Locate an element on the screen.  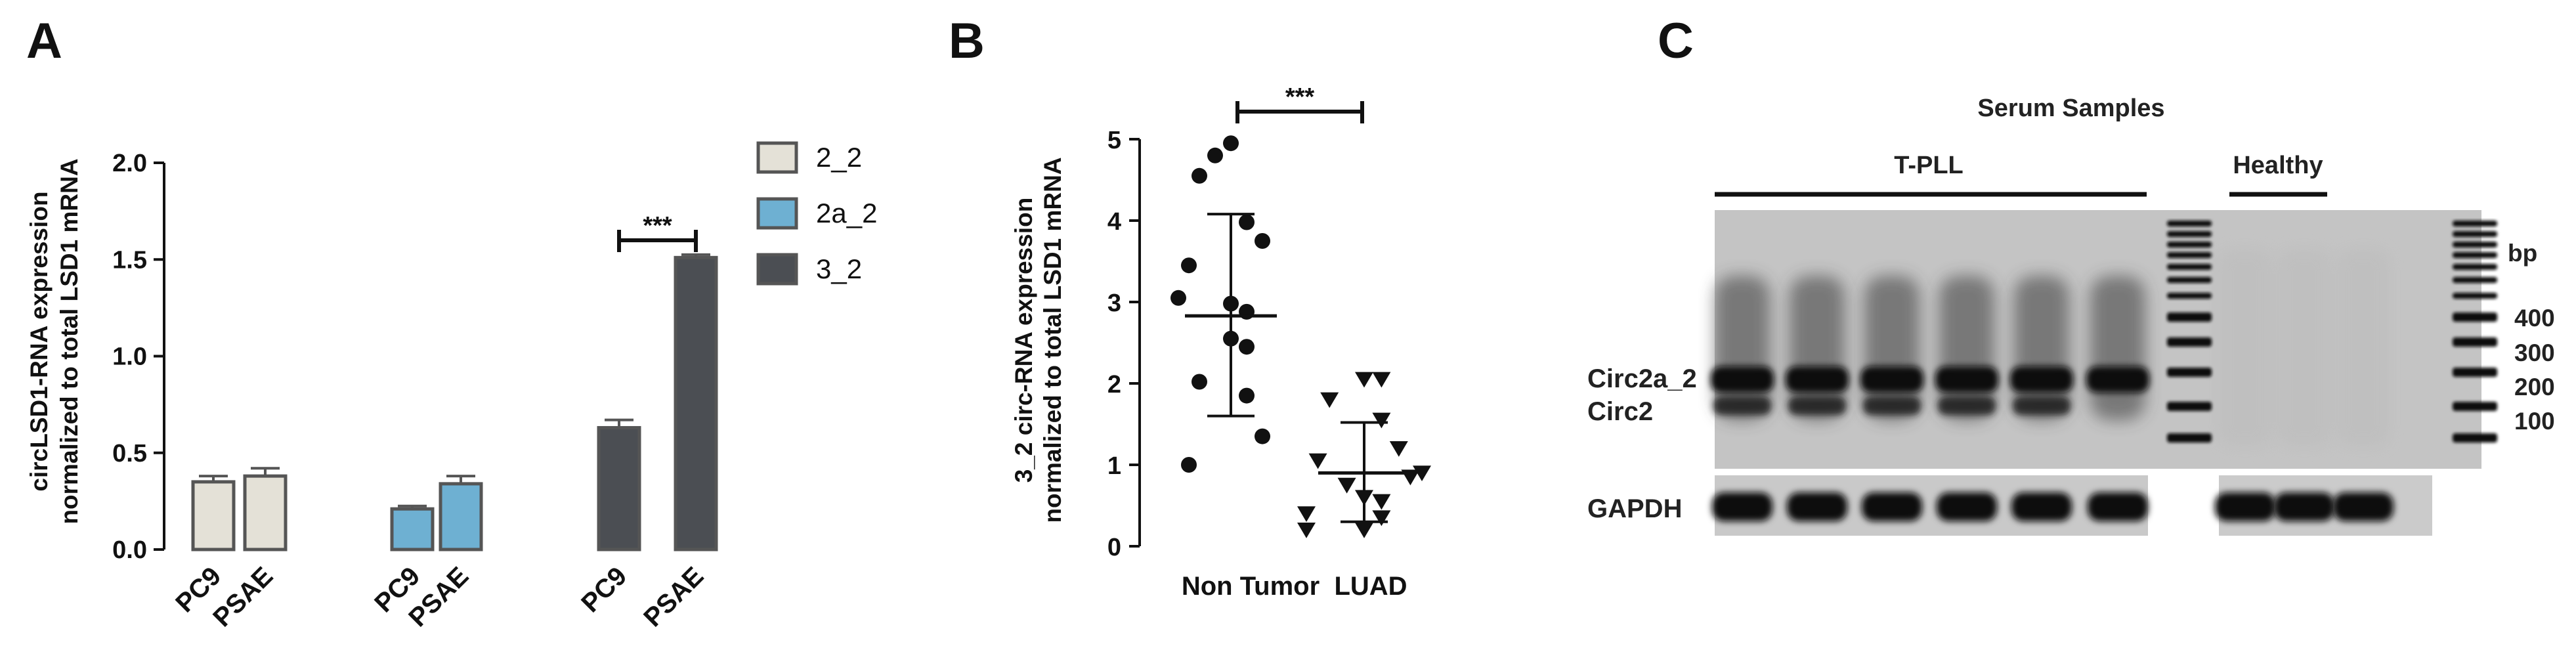
a-ylabel-line1: circLSD1-RNA expression is located at coordinates (39, 341).